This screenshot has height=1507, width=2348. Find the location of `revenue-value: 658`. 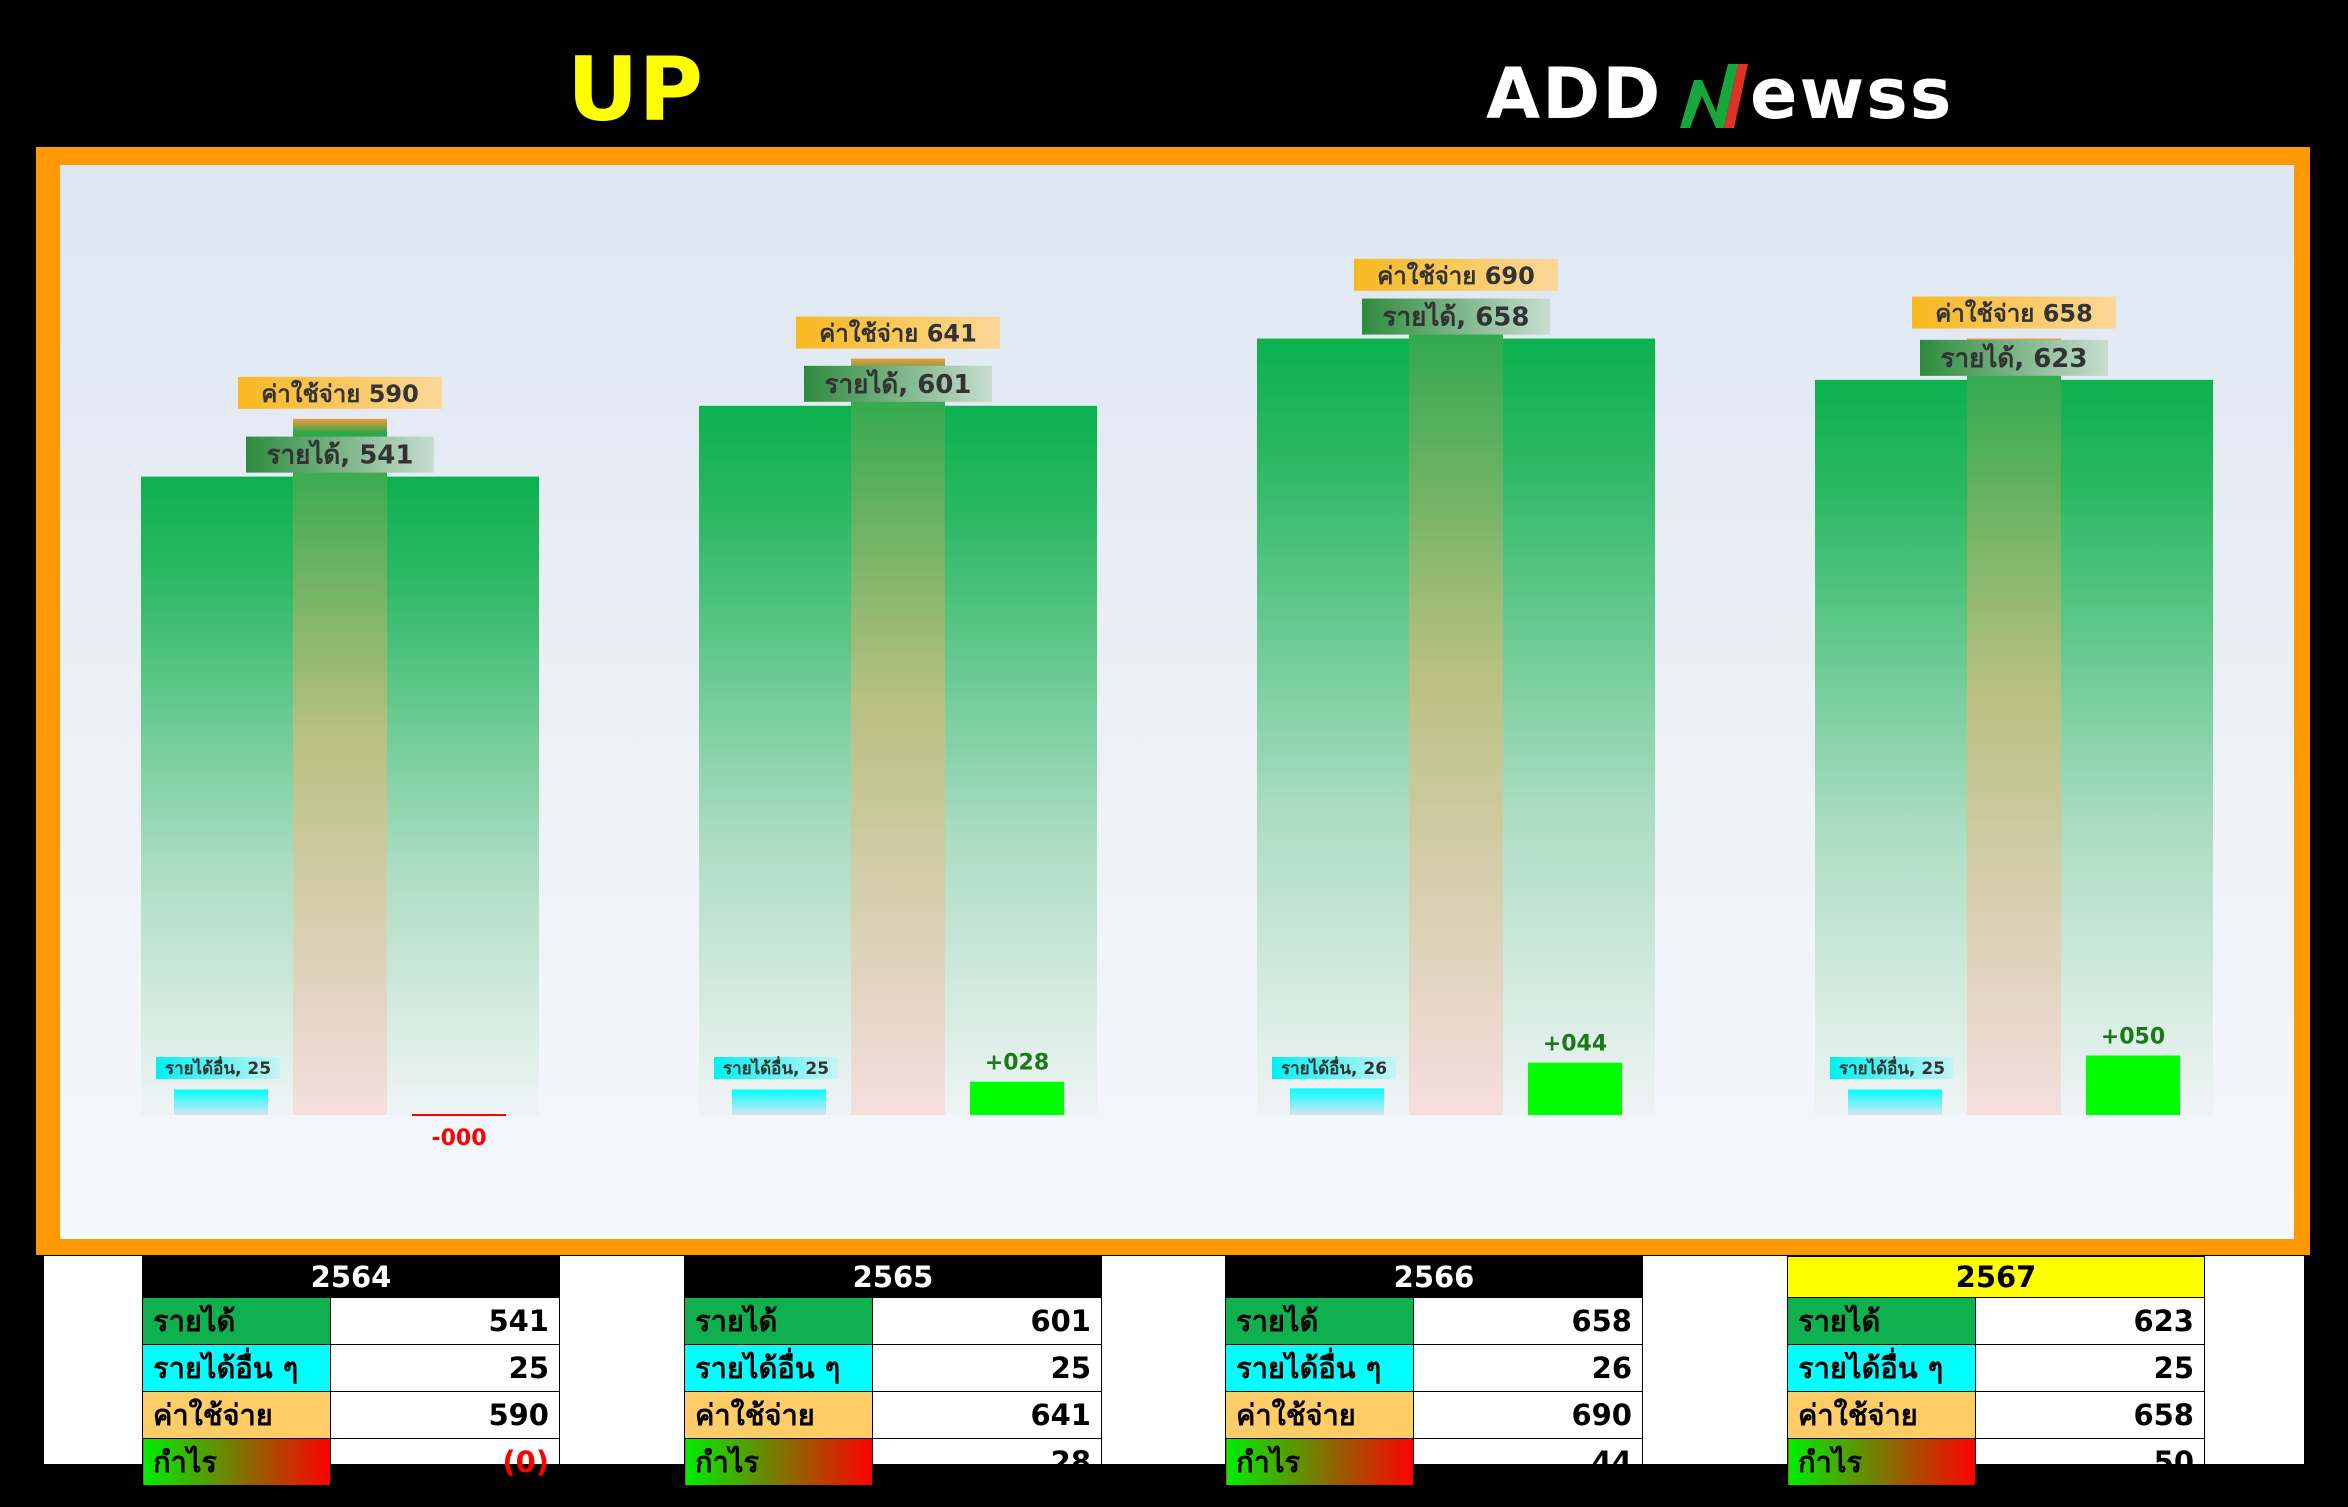

revenue-value: 658 is located at coordinates (1528, 1321).